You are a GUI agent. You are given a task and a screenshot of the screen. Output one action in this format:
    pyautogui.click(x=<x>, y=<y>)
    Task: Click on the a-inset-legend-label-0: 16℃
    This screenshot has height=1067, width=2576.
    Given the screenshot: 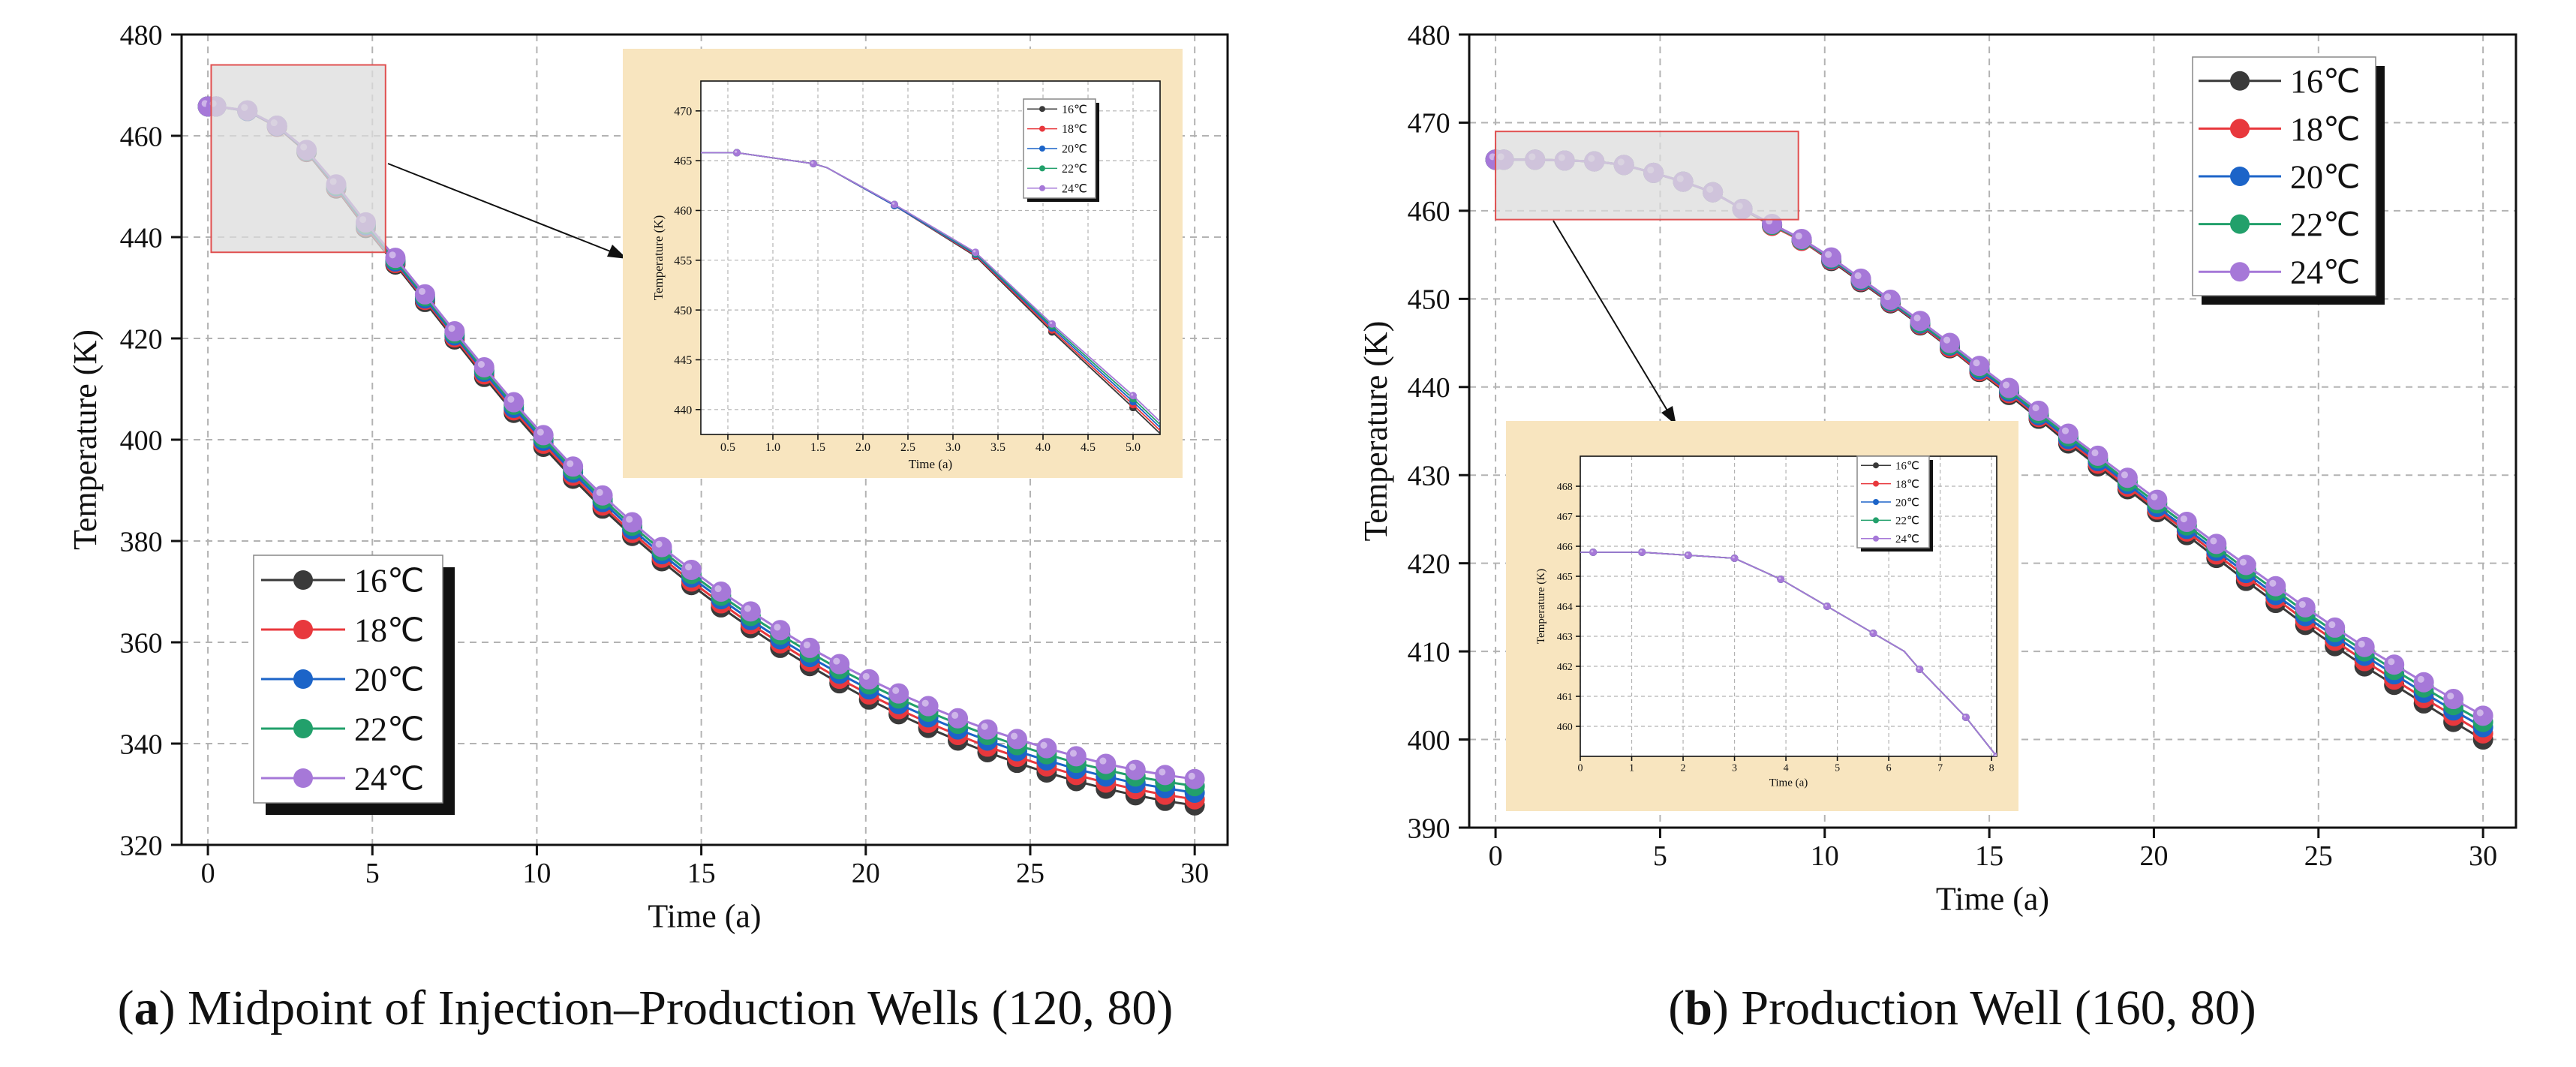 What is the action you would take?
    pyautogui.click(x=1074, y=110)
    